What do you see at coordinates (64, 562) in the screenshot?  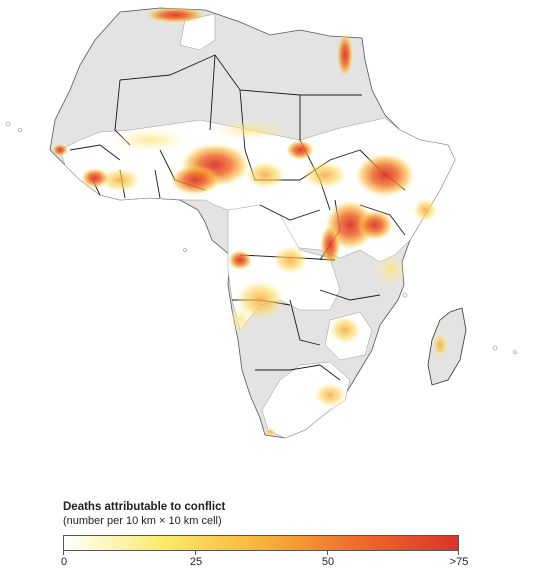 I see `legend-label-0: 0` at bounding box center [64, 562].